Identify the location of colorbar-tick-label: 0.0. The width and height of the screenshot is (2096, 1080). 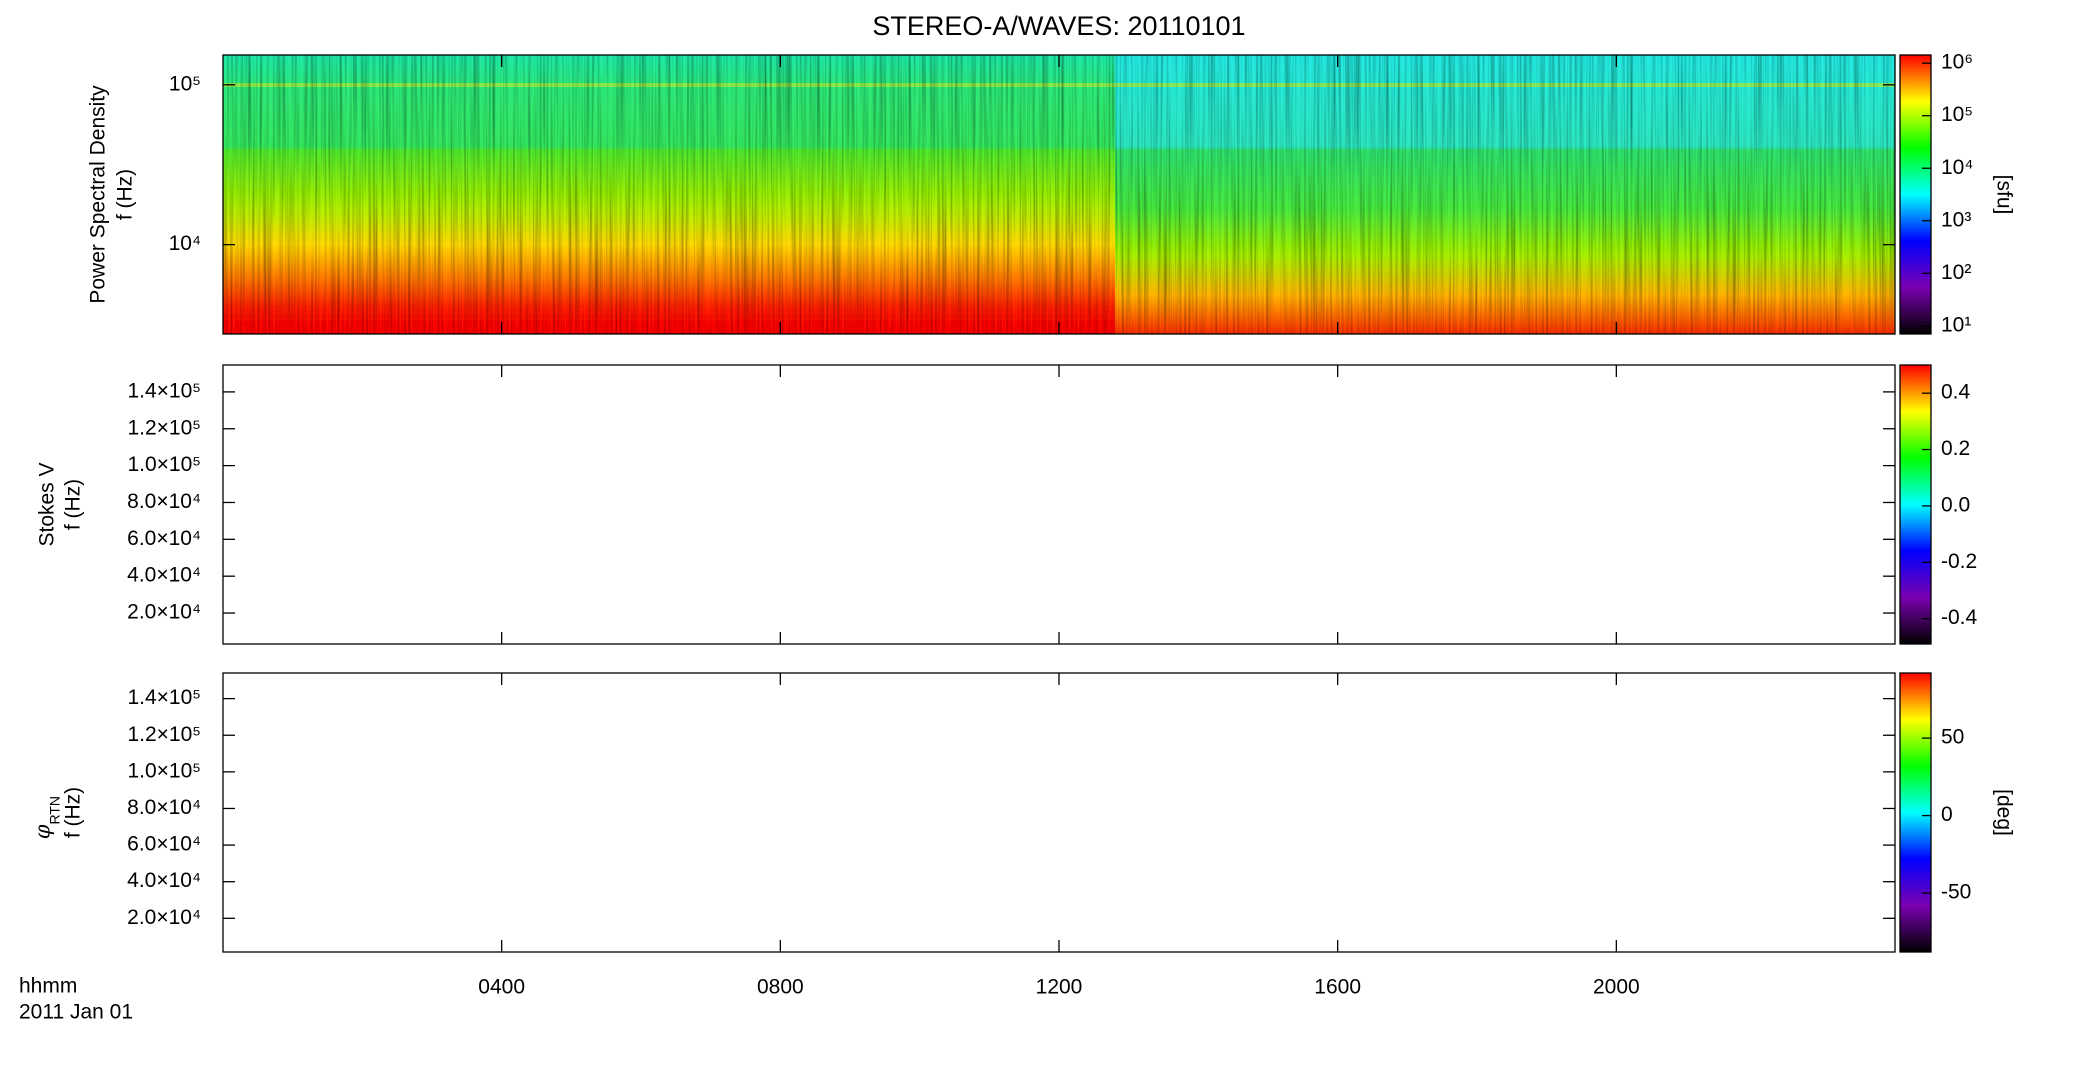
(1955, 504).